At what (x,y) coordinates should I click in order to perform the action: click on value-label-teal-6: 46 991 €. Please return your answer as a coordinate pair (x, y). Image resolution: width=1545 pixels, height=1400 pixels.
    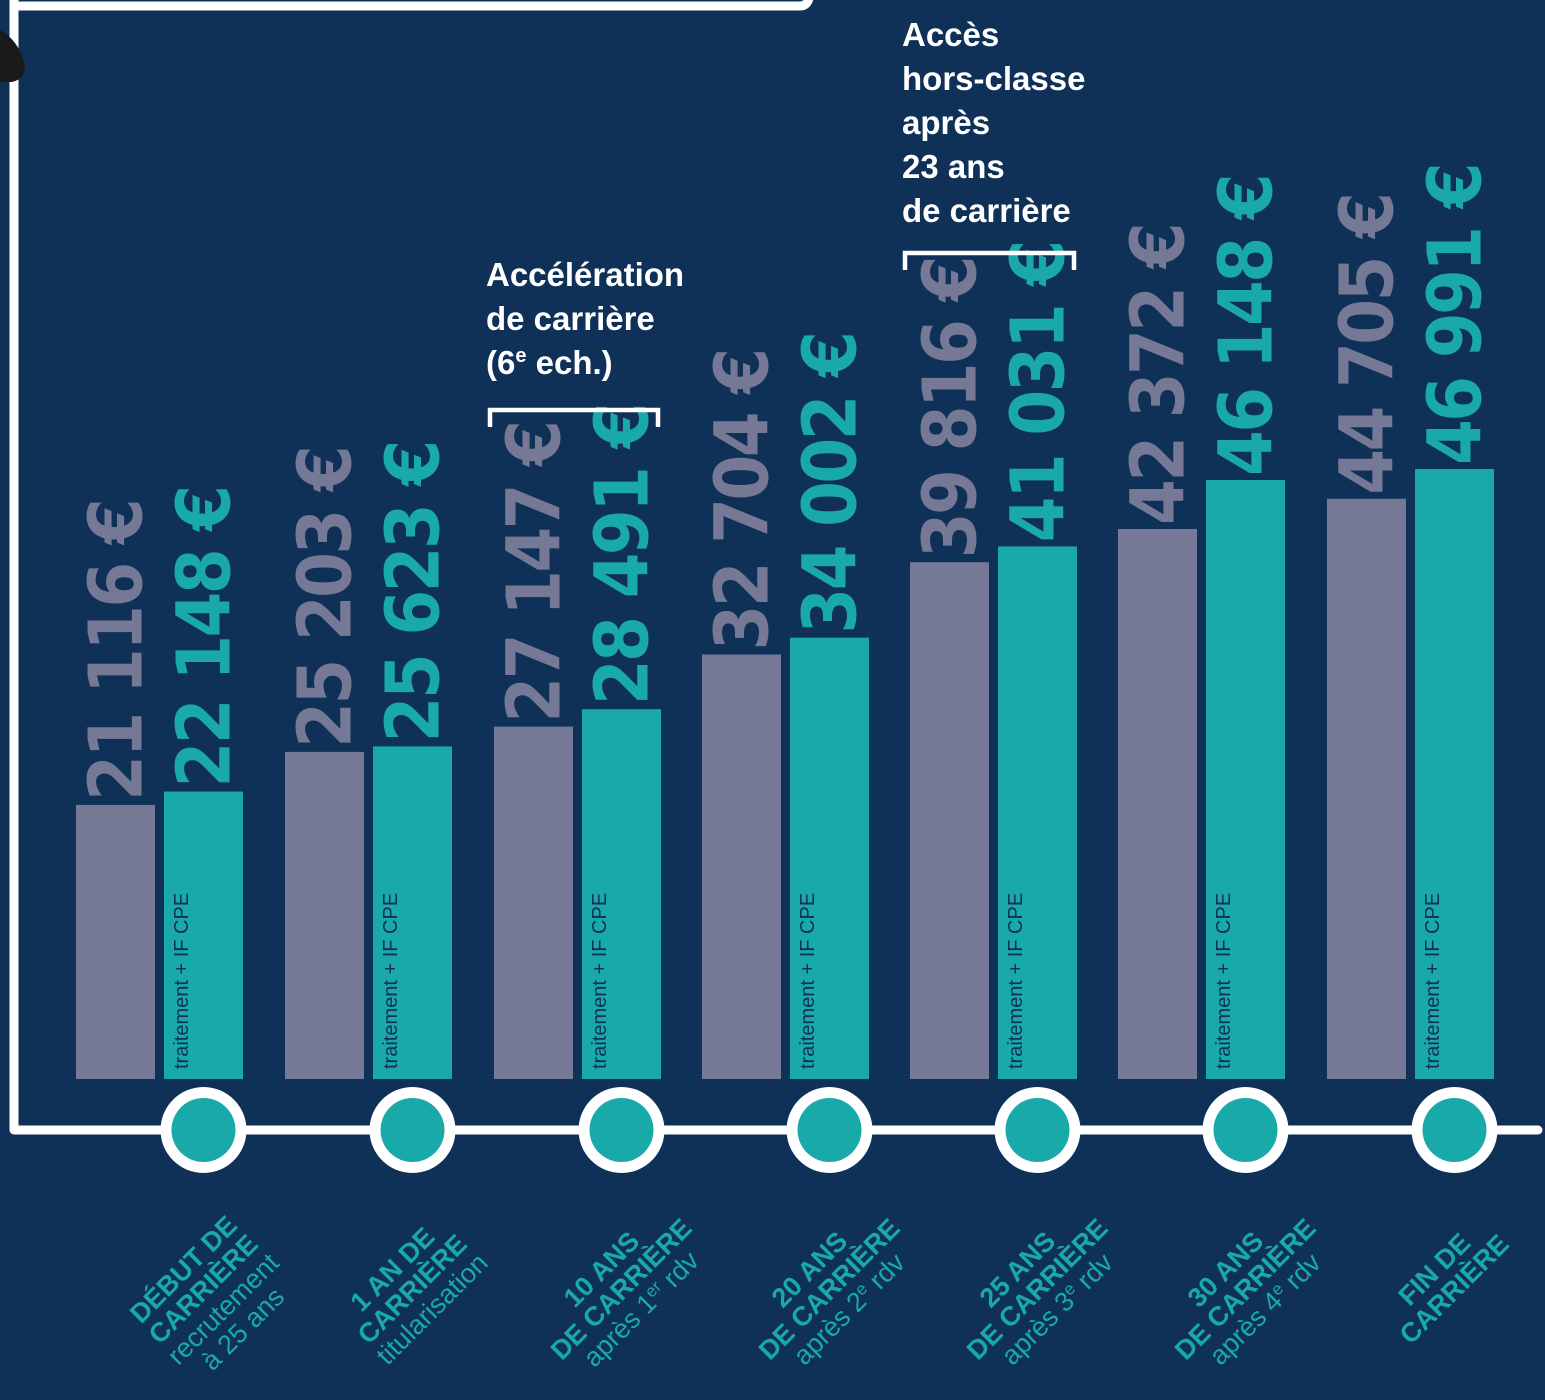
    Looking at the image, I should click on (1456, 315).